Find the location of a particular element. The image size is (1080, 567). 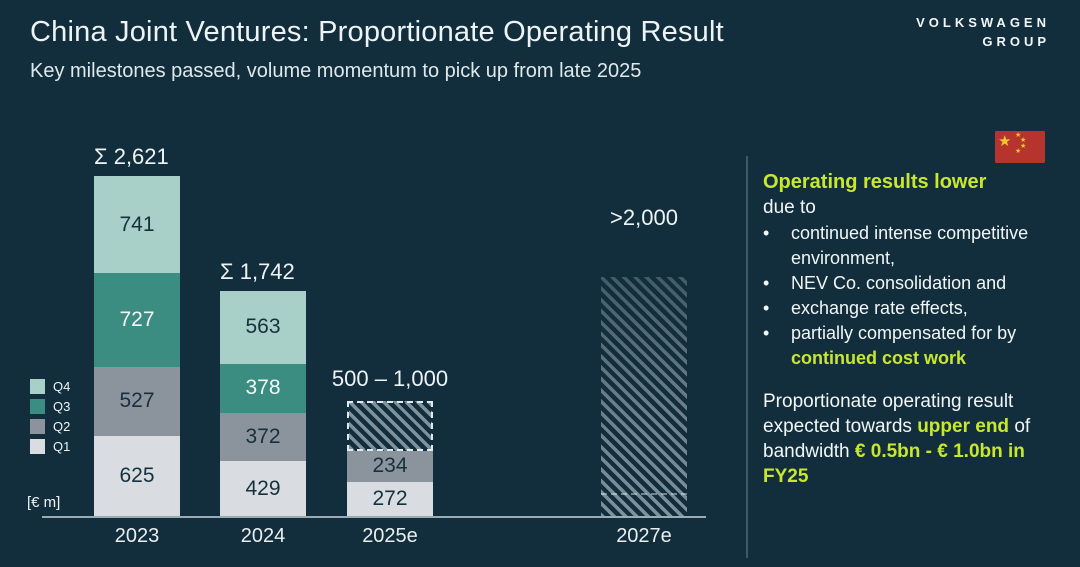

category-label-2027e: 2027e is located at coordinates (644, 536).